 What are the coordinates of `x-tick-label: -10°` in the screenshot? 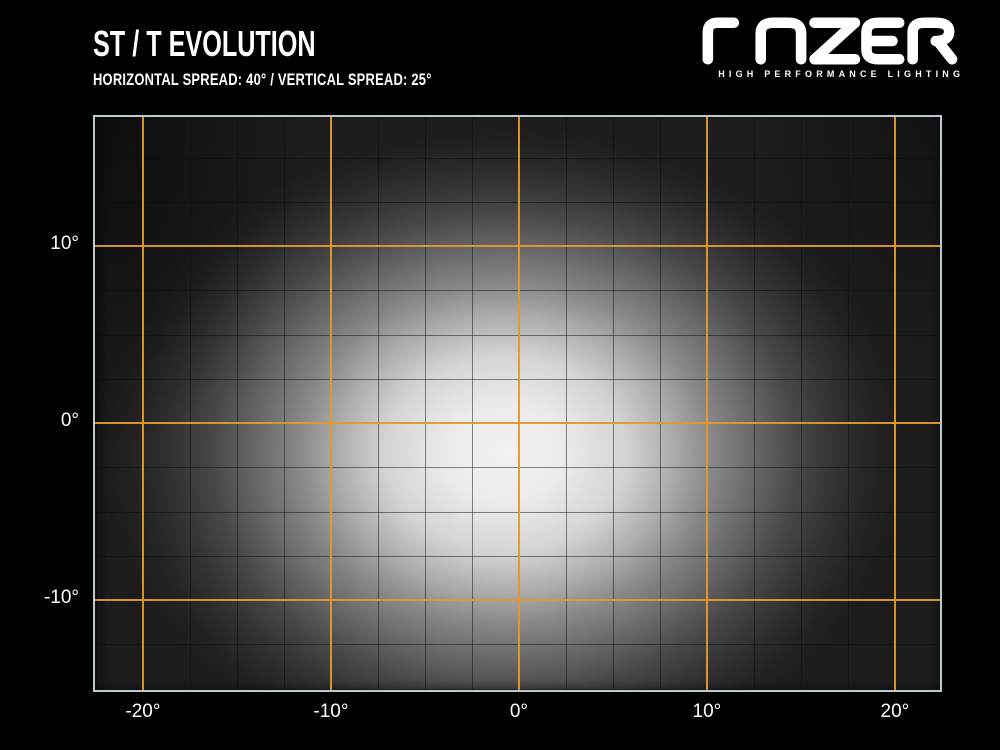 It's located at (331, 711).